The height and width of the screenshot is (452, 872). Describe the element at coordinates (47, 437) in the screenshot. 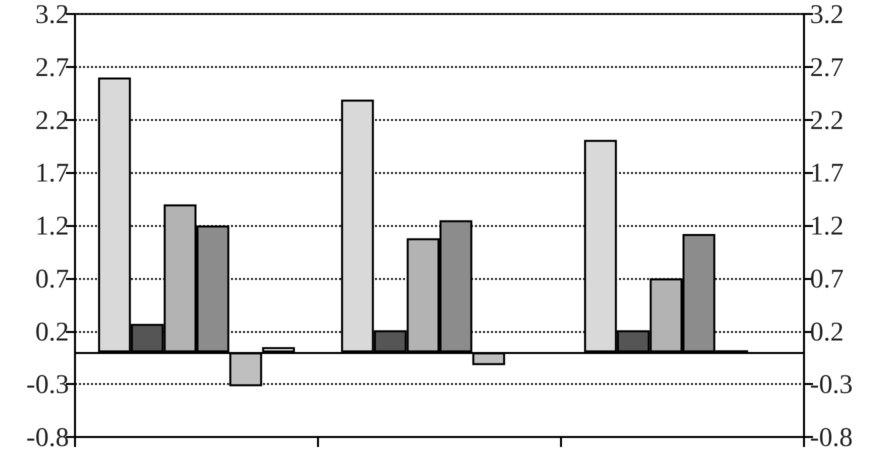

I see `y-tick-label: -0.8` at that location.